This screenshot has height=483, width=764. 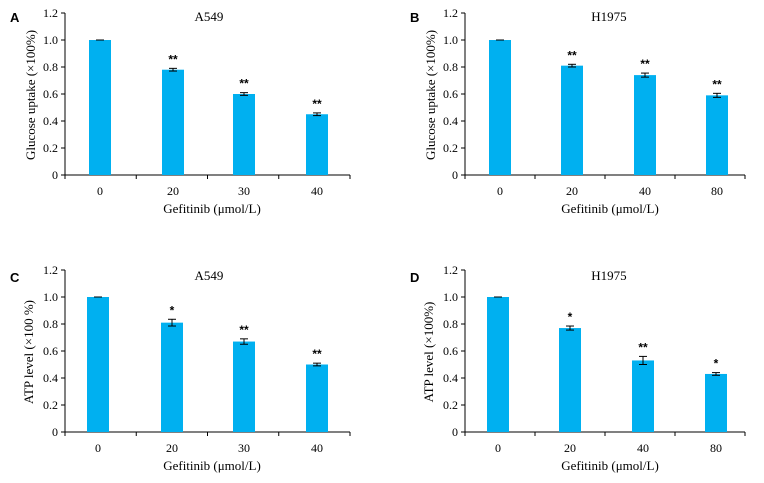 What do you see at coordinates (15, 17) in the screenshot?
I see `panel-label: A` at bounding box center [15, 17].